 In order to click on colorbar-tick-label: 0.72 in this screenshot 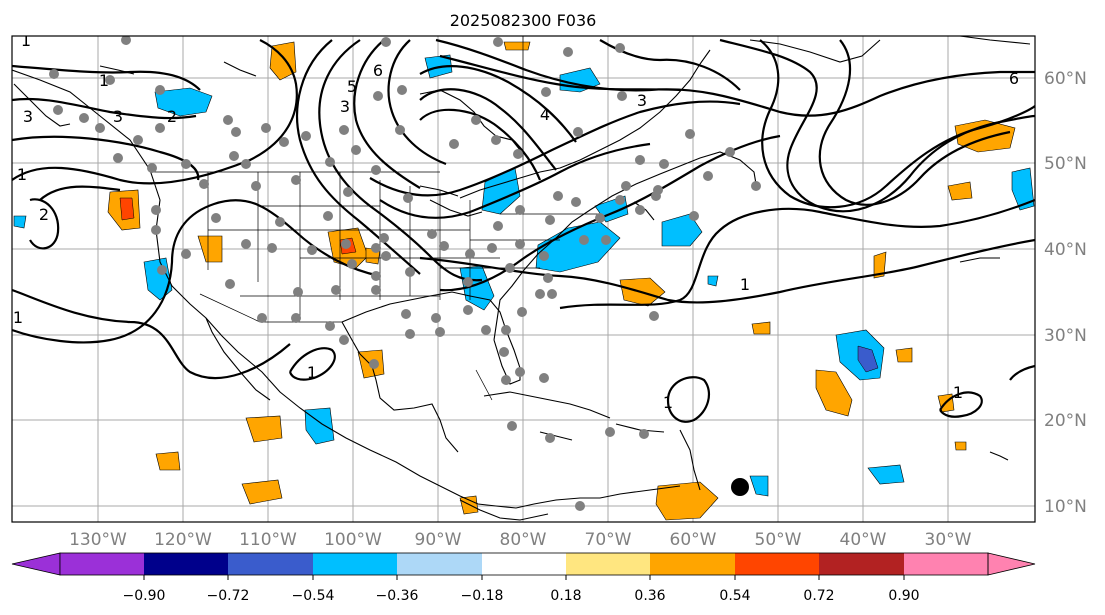, I will do `click(818, 596)`.